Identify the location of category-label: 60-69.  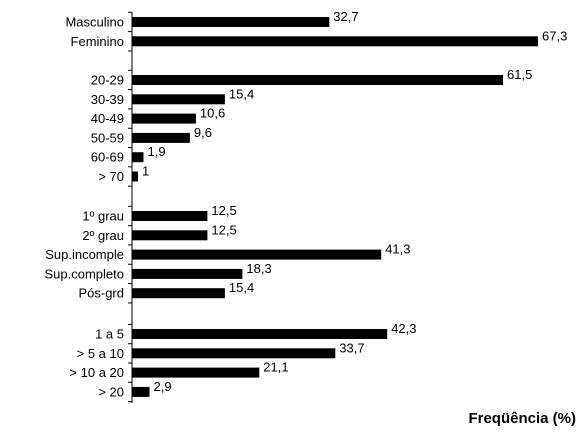
(107, 157).